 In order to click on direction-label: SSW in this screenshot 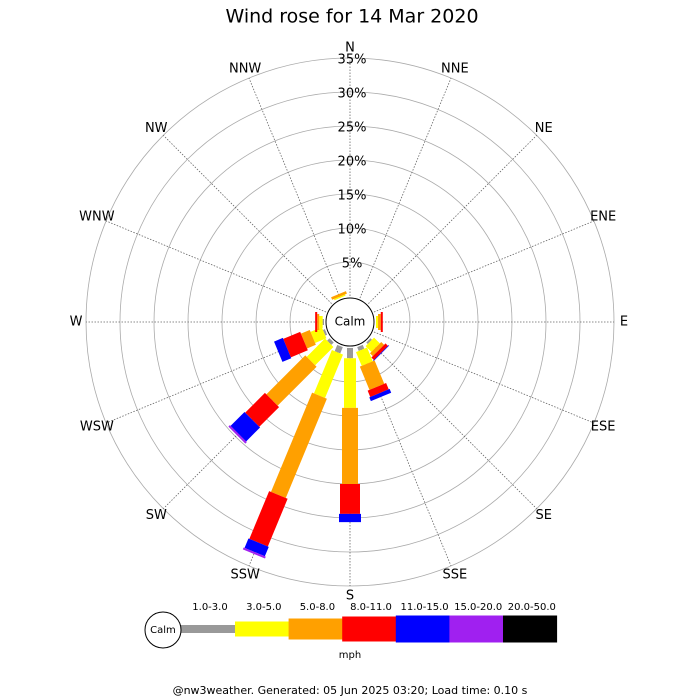, I will do `click(245, 575)`.